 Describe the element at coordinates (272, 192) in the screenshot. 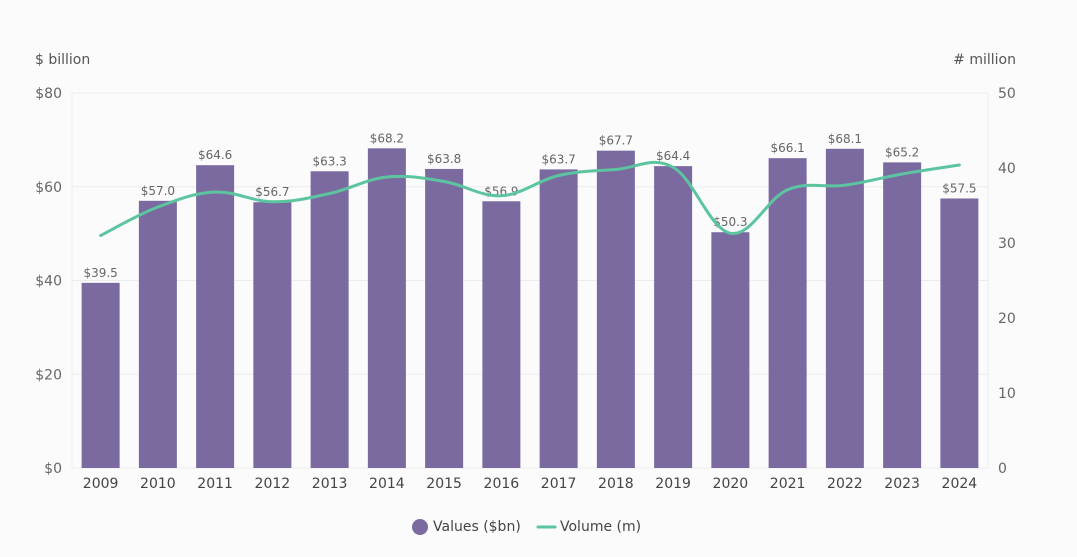

I see `bar-data-label: $56.7` at that location.